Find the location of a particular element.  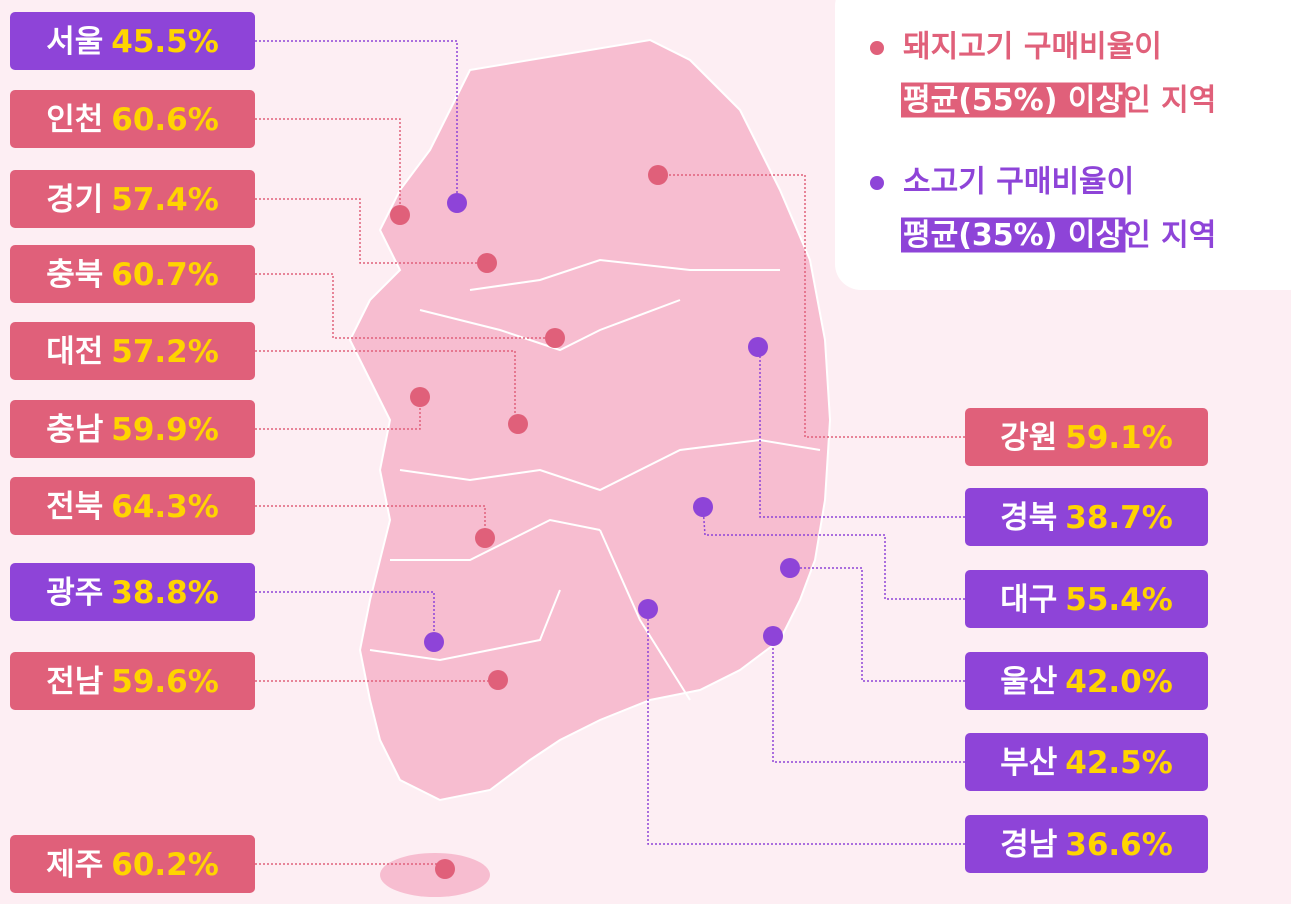

legend-highlight: 평균(55%) 이상 is located at coordinates (1013, 100).